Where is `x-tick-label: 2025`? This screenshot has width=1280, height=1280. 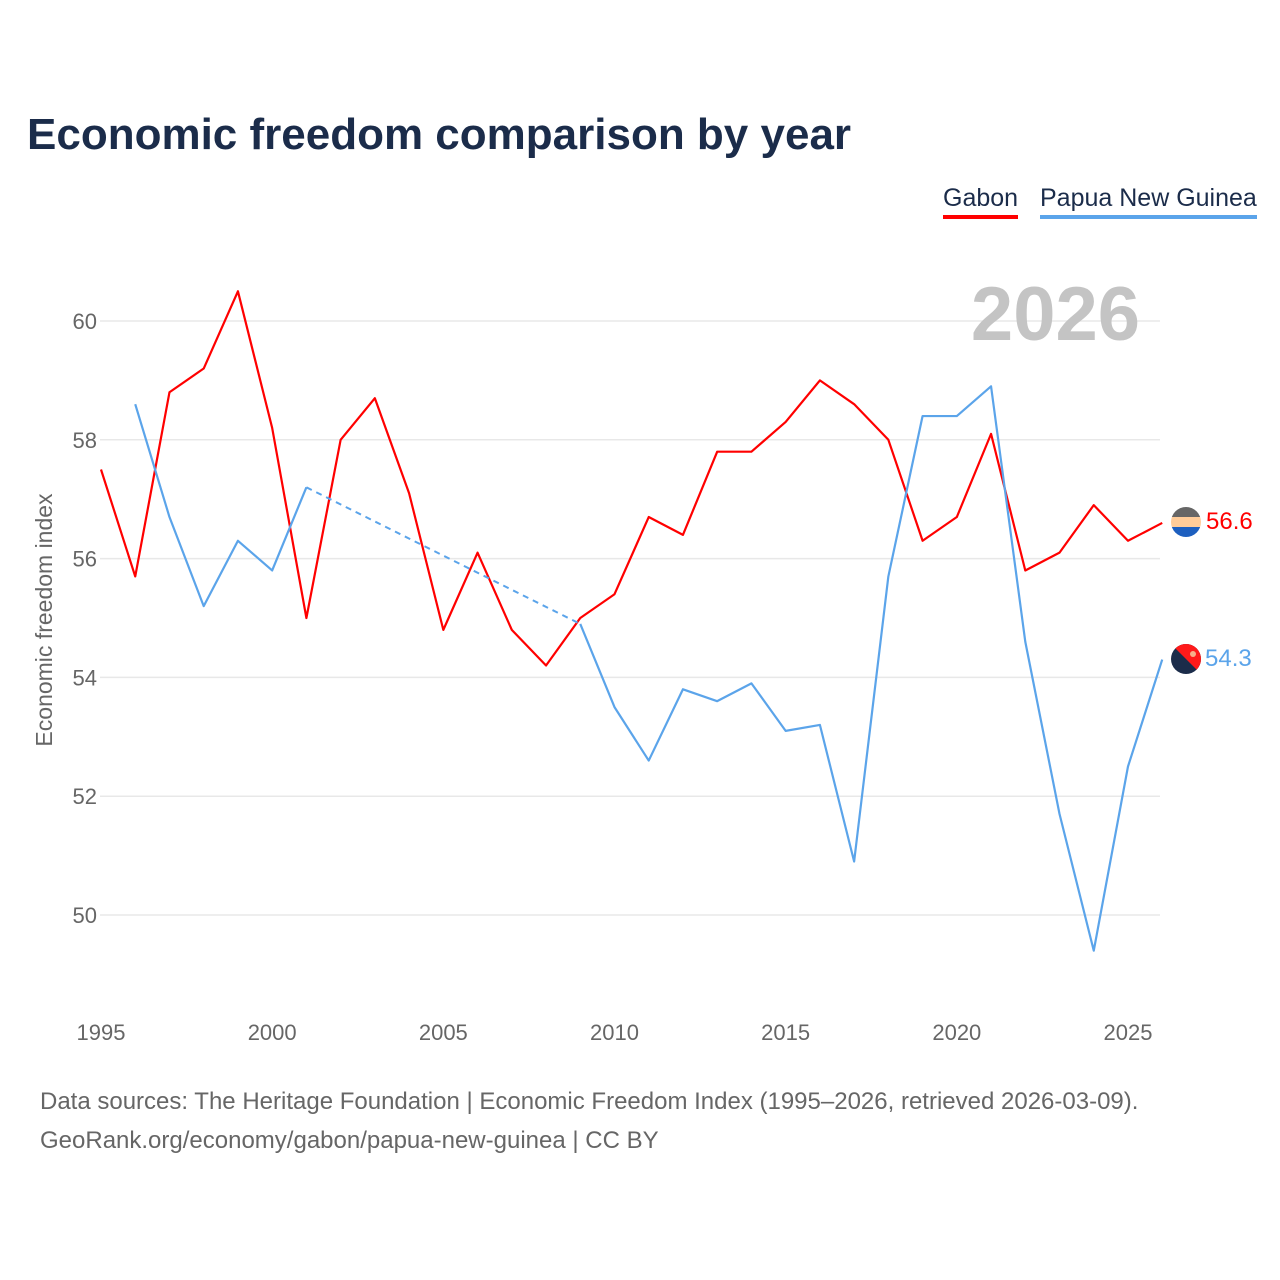
x-tick-label: 2025 is located at coordinates (1128, 1032).